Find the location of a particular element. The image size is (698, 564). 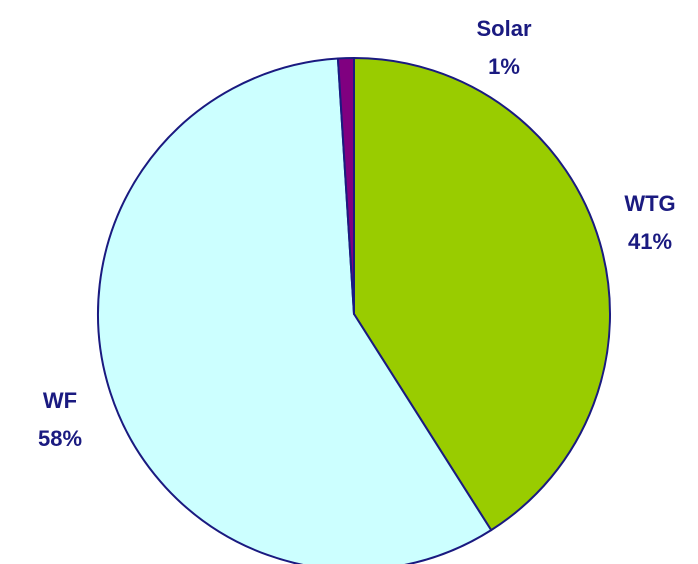

slice-label: WF is located at coordinates (60, 400).